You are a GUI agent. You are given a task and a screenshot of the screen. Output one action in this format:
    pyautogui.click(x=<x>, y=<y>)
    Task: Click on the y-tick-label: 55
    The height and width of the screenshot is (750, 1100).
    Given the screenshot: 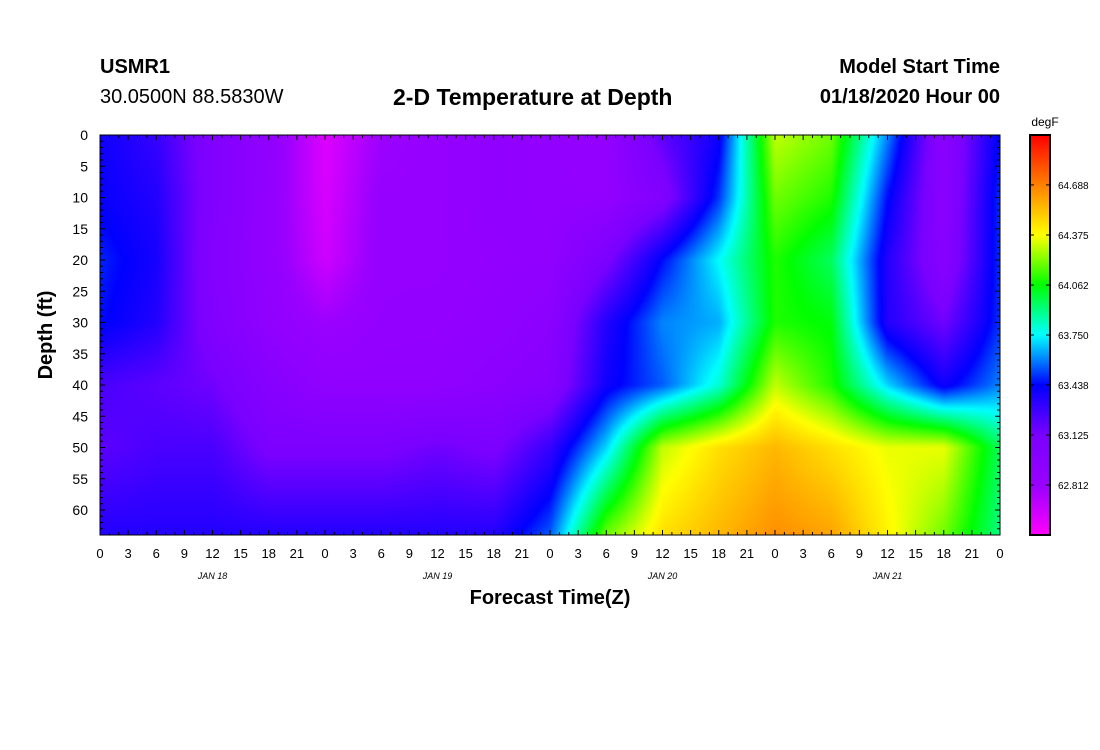 What is the action you would take?
    pyautogui.click(x=80, y=479)
    